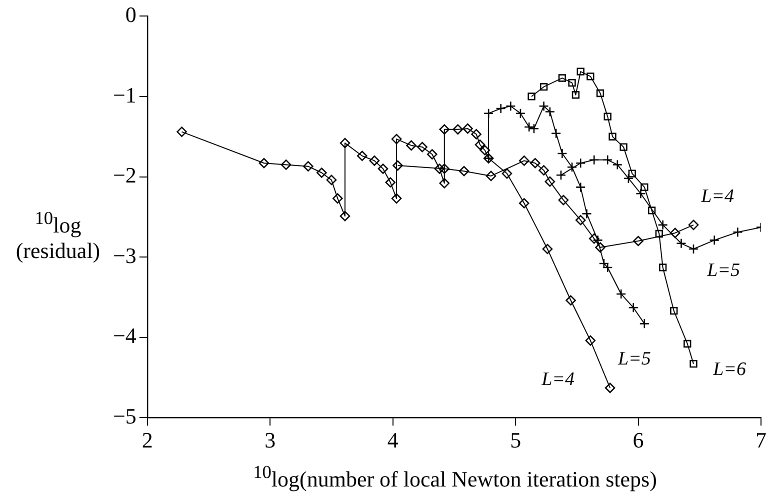 This screenshot has height=500, width=773. I want to click on x-axis-title: $^{10}$log(number of local Newton iteration steps), so click(455, 477).